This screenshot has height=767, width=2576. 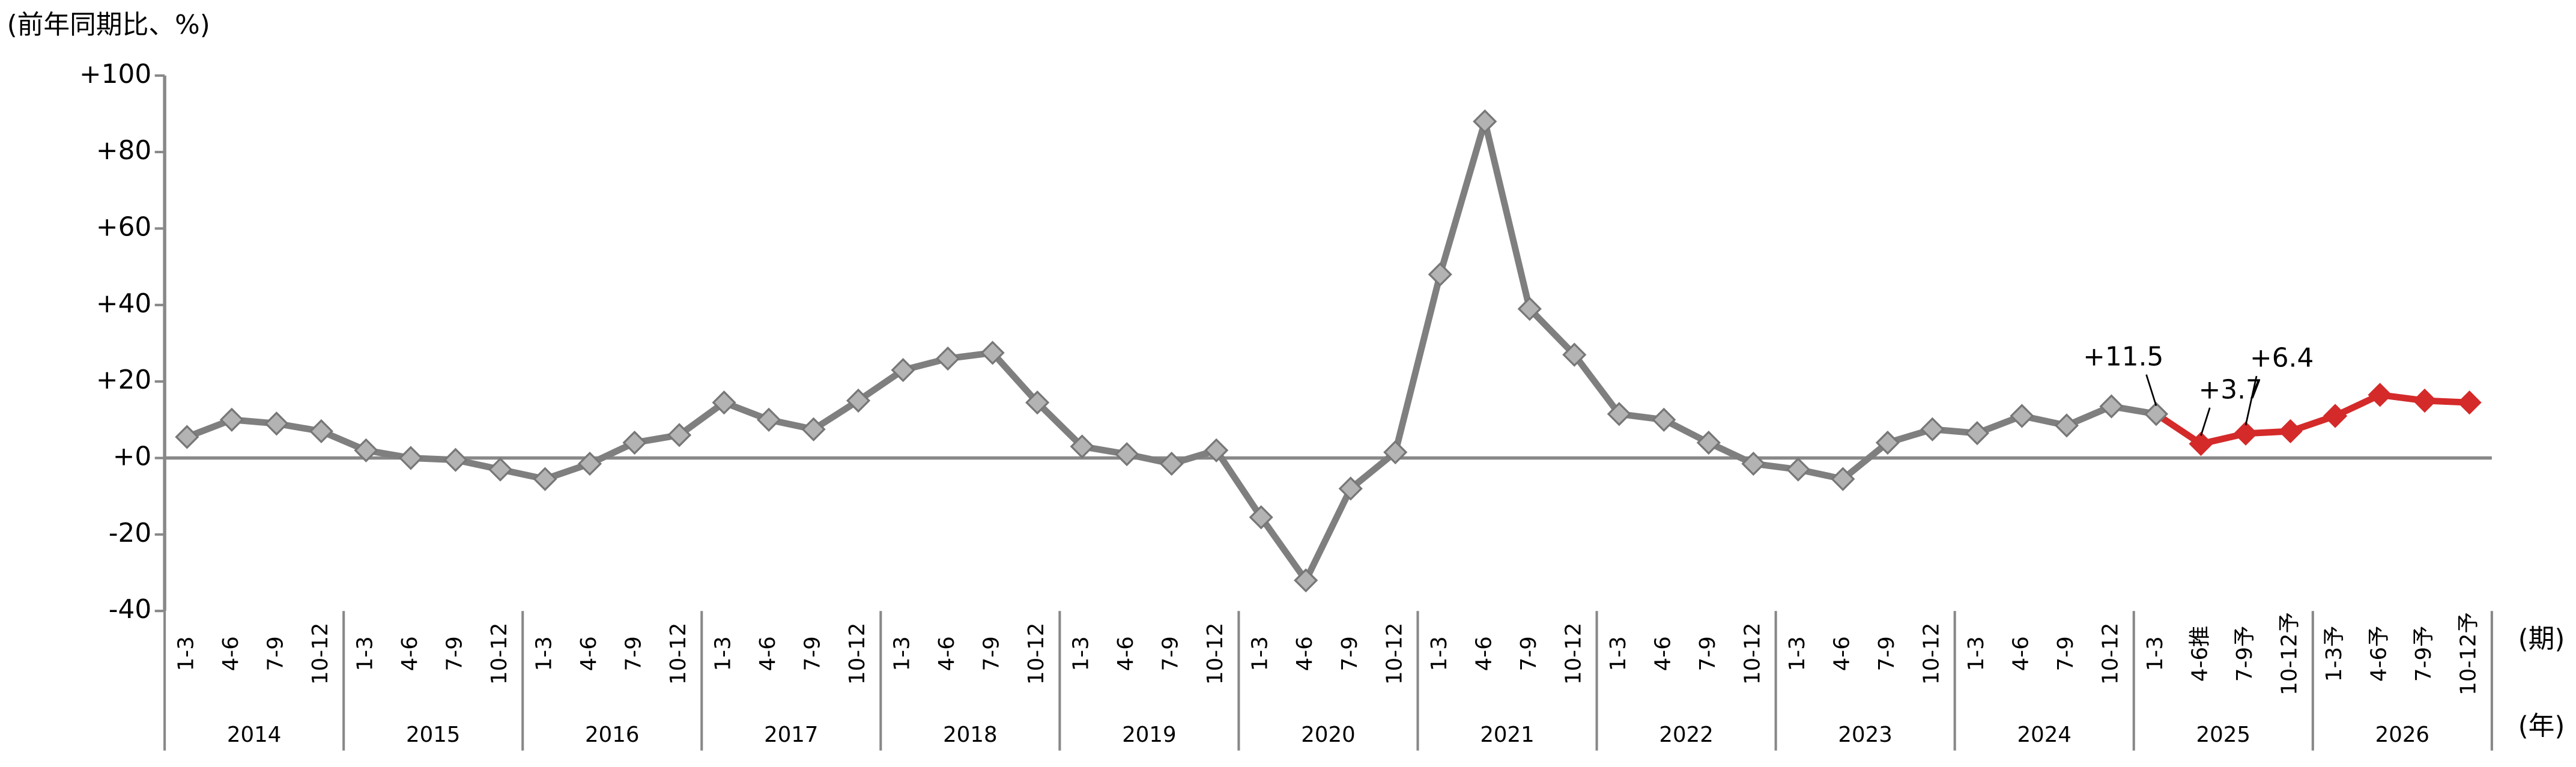 What do you see at coordinates (2282, 359) in the screenshot?
I see `value-label: +6.4` at bounding box center [2282, 359].